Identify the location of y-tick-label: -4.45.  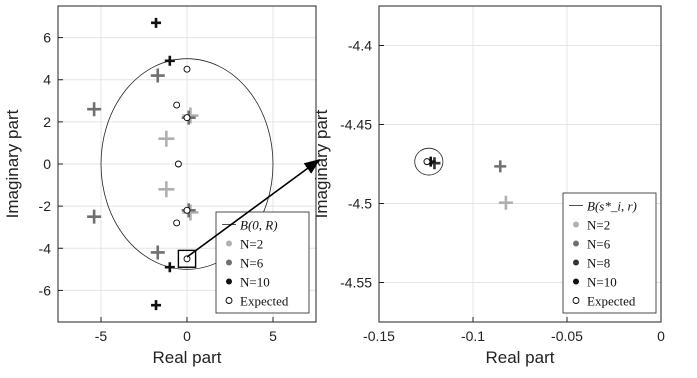
(356, 125).